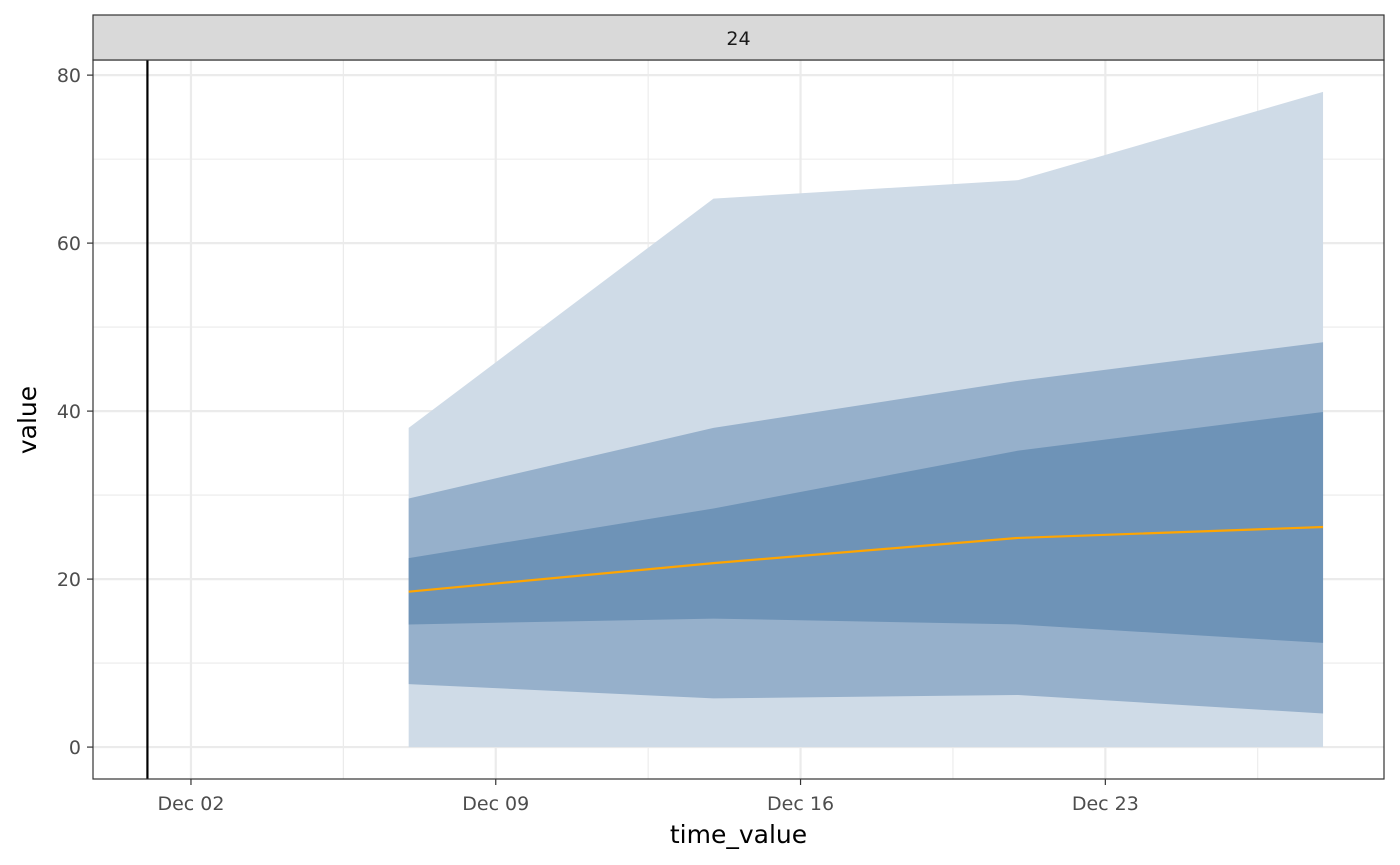 The height and width of the screenshot is (865, 1400). What do you see at coordinates (190, 804) in the screenshot?
I see `x-tick-label-0: Dec 02` at bounding box center [190, 804].